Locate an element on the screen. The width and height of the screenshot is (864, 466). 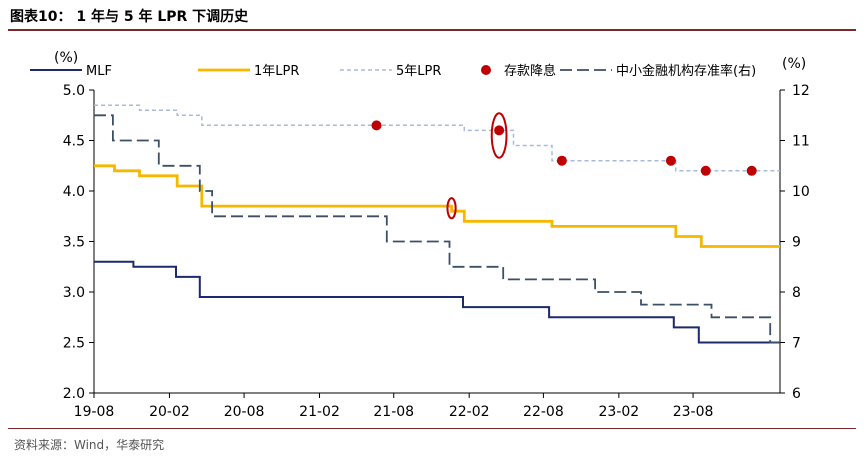
markers-group is located at coordinates (564, 166).